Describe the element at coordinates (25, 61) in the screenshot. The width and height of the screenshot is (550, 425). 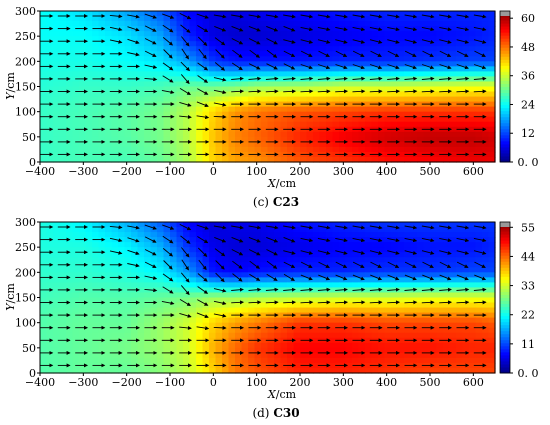
I see `y-tick-label: 200` at that location.